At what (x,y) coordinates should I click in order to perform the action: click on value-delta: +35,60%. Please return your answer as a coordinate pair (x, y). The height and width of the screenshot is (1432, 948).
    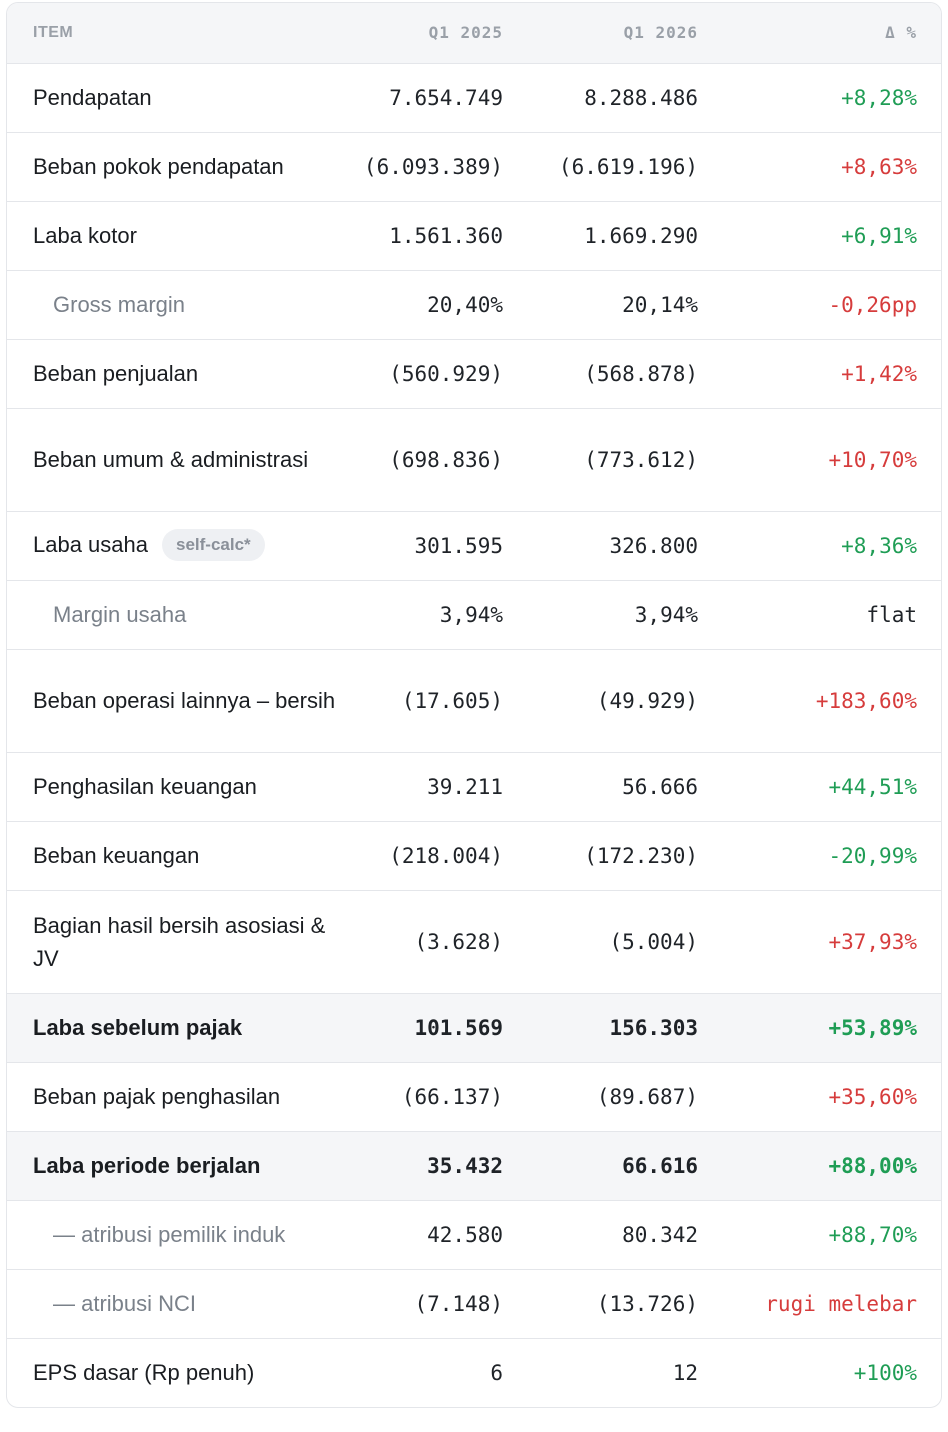
    Looking at the image, I should click on (831, 1097).